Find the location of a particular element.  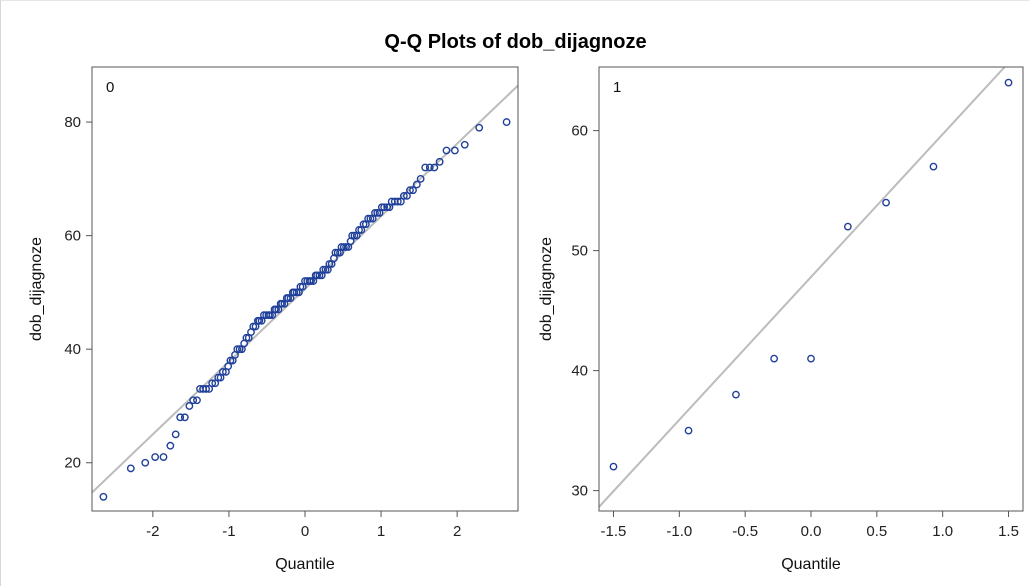

page-title: Q-Q Plots of dob_dijagnoze is located at coordinates (515, 42).